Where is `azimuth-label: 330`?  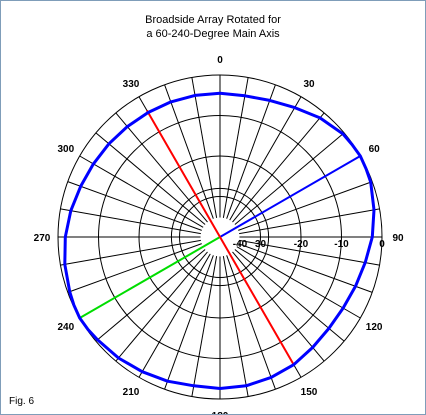 azimuth-label: 330 is located at coordinates (131, 84).